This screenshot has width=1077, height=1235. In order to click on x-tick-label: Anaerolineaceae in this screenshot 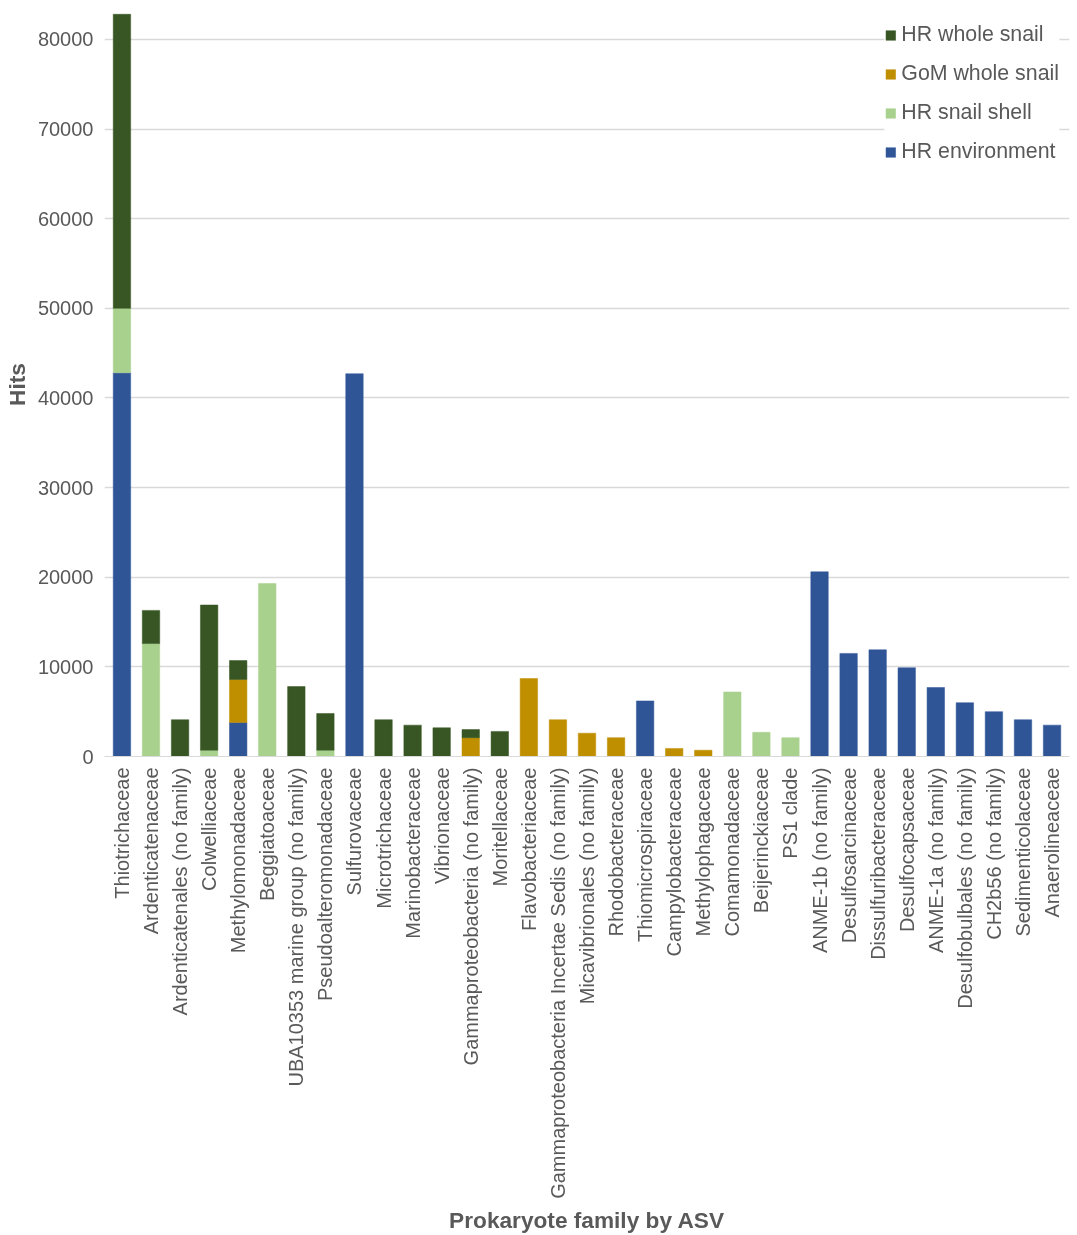, I will do `click(1052, 842)`.